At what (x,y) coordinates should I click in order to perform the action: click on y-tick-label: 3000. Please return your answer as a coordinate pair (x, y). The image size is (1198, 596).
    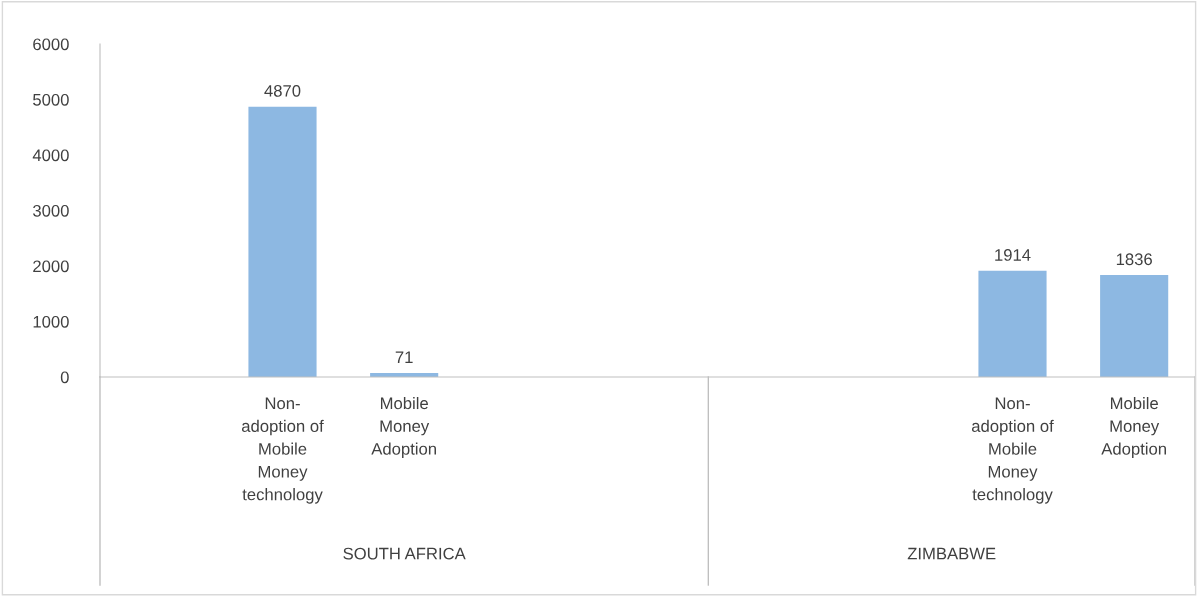
    Looking at the image, I should click on (51, 210).